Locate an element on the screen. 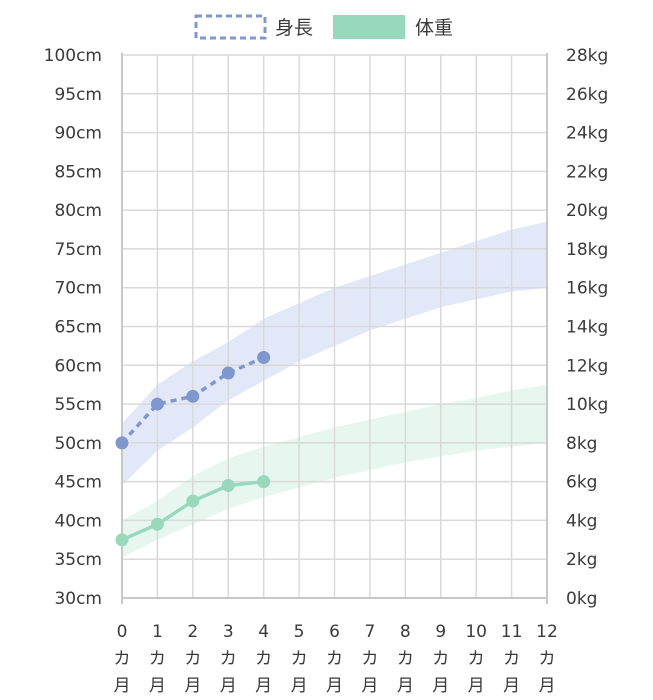  x-tick-label: 10 カ月 is located at coordinates (476, 659).